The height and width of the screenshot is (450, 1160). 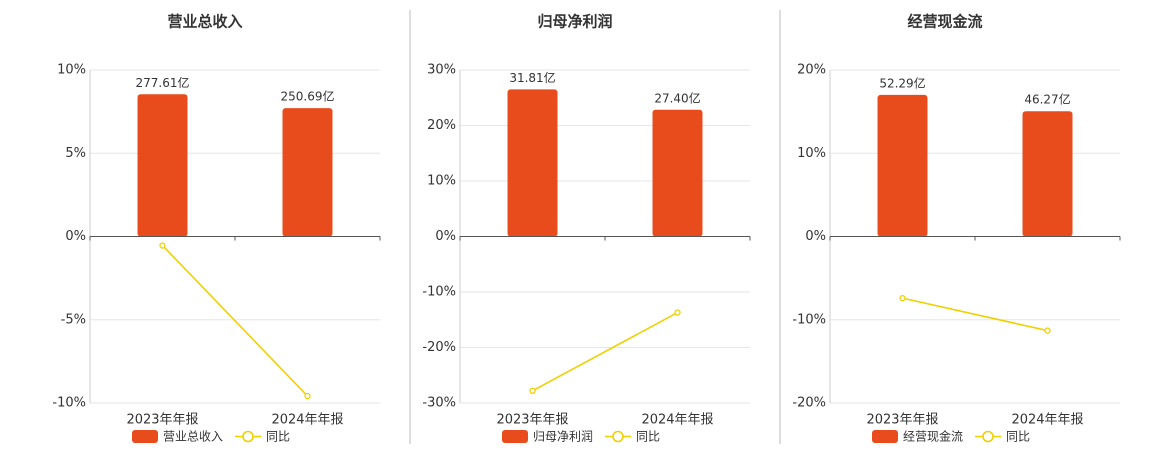 What do you see at coordinates (204, 22) in the screenshot?
I see `chart-title: 营业总收入` at bounding box center [204, 22].